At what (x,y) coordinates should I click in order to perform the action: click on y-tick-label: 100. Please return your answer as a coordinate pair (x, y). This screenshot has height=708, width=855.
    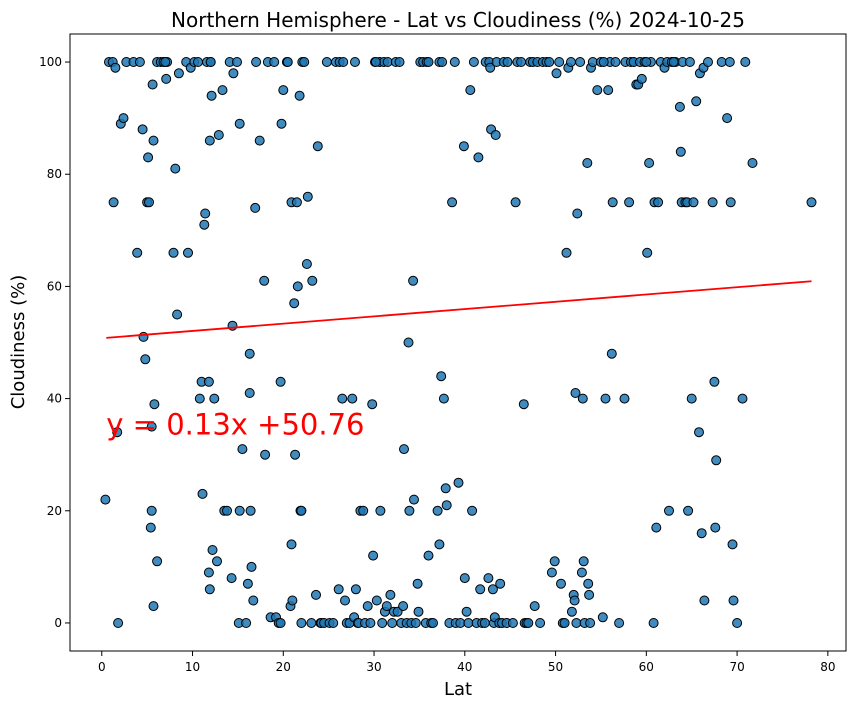
    Looking at the image, I should click on (50, 62).